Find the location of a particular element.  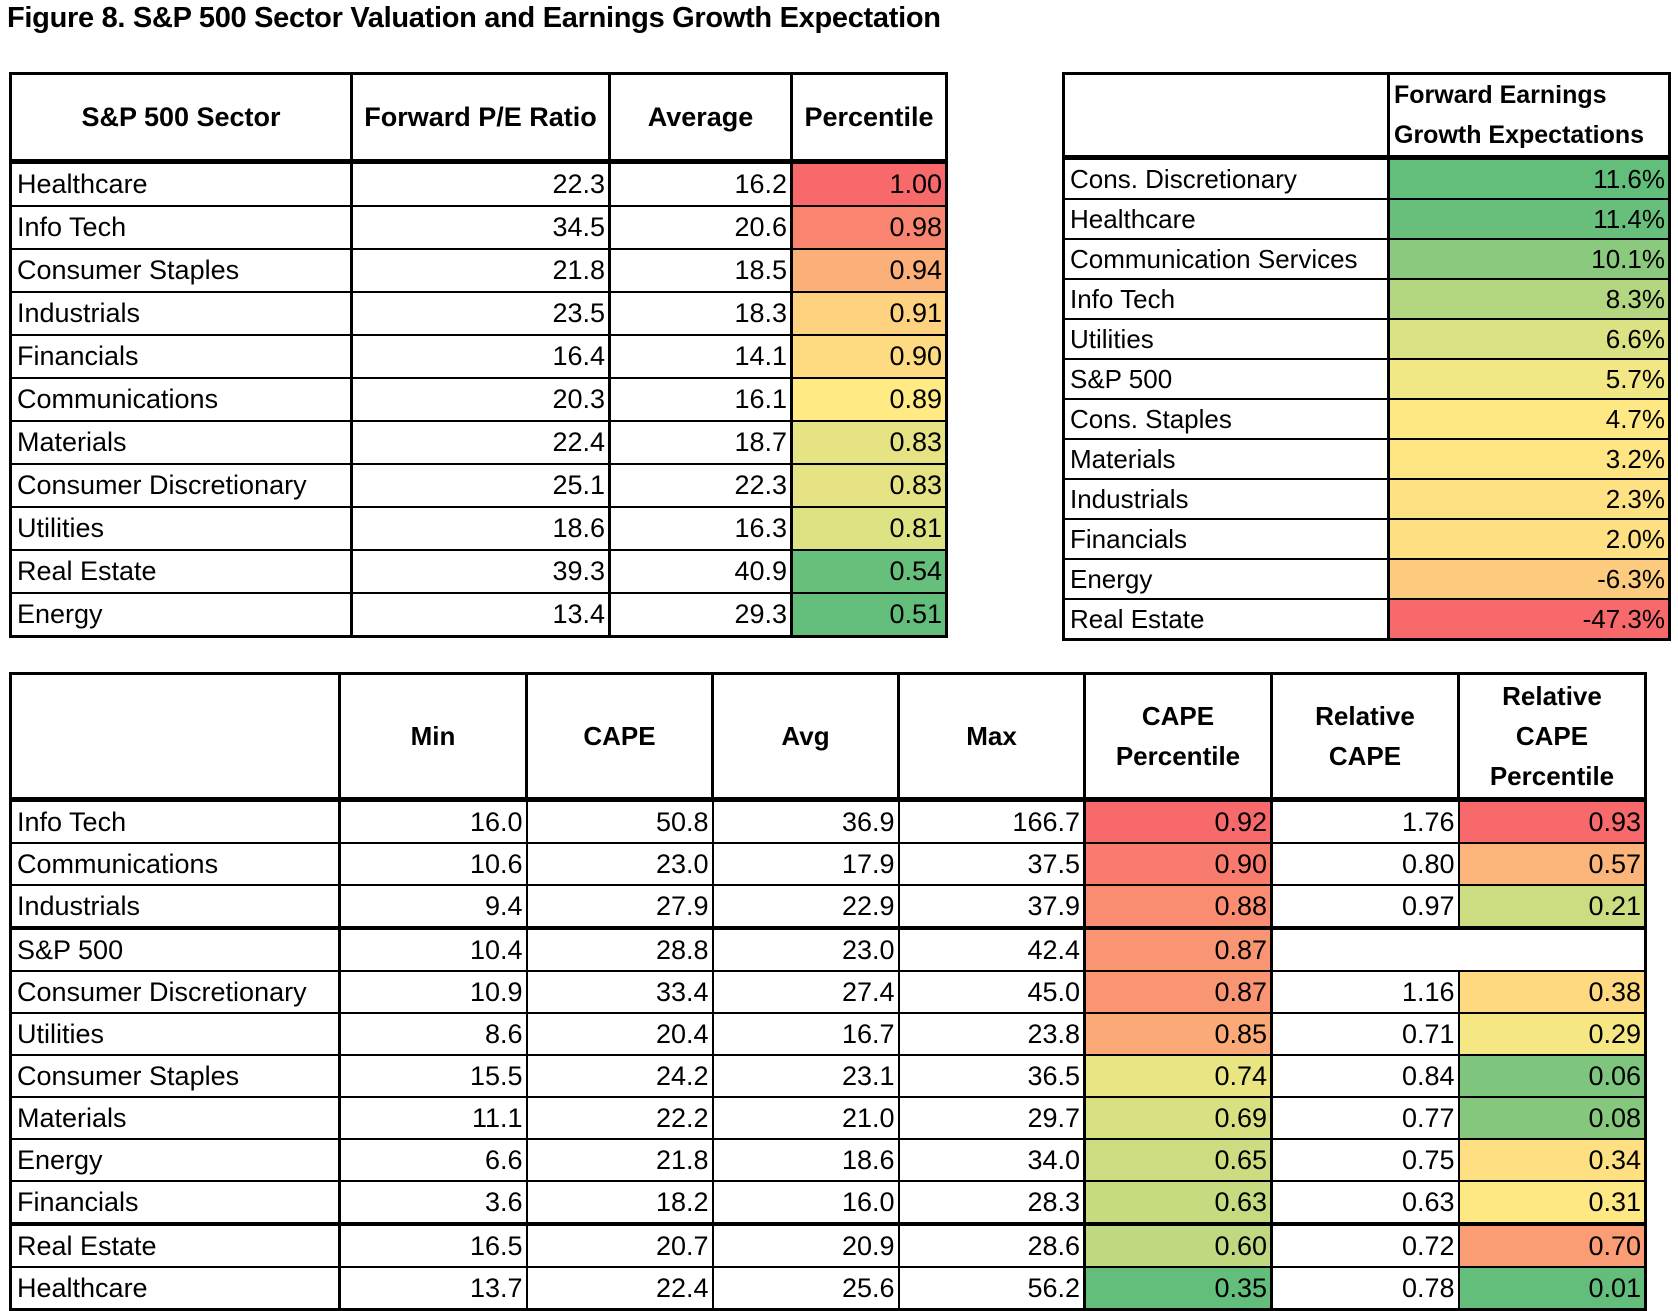

growth-value: 10.1% is located at coordinates (1529, 259).